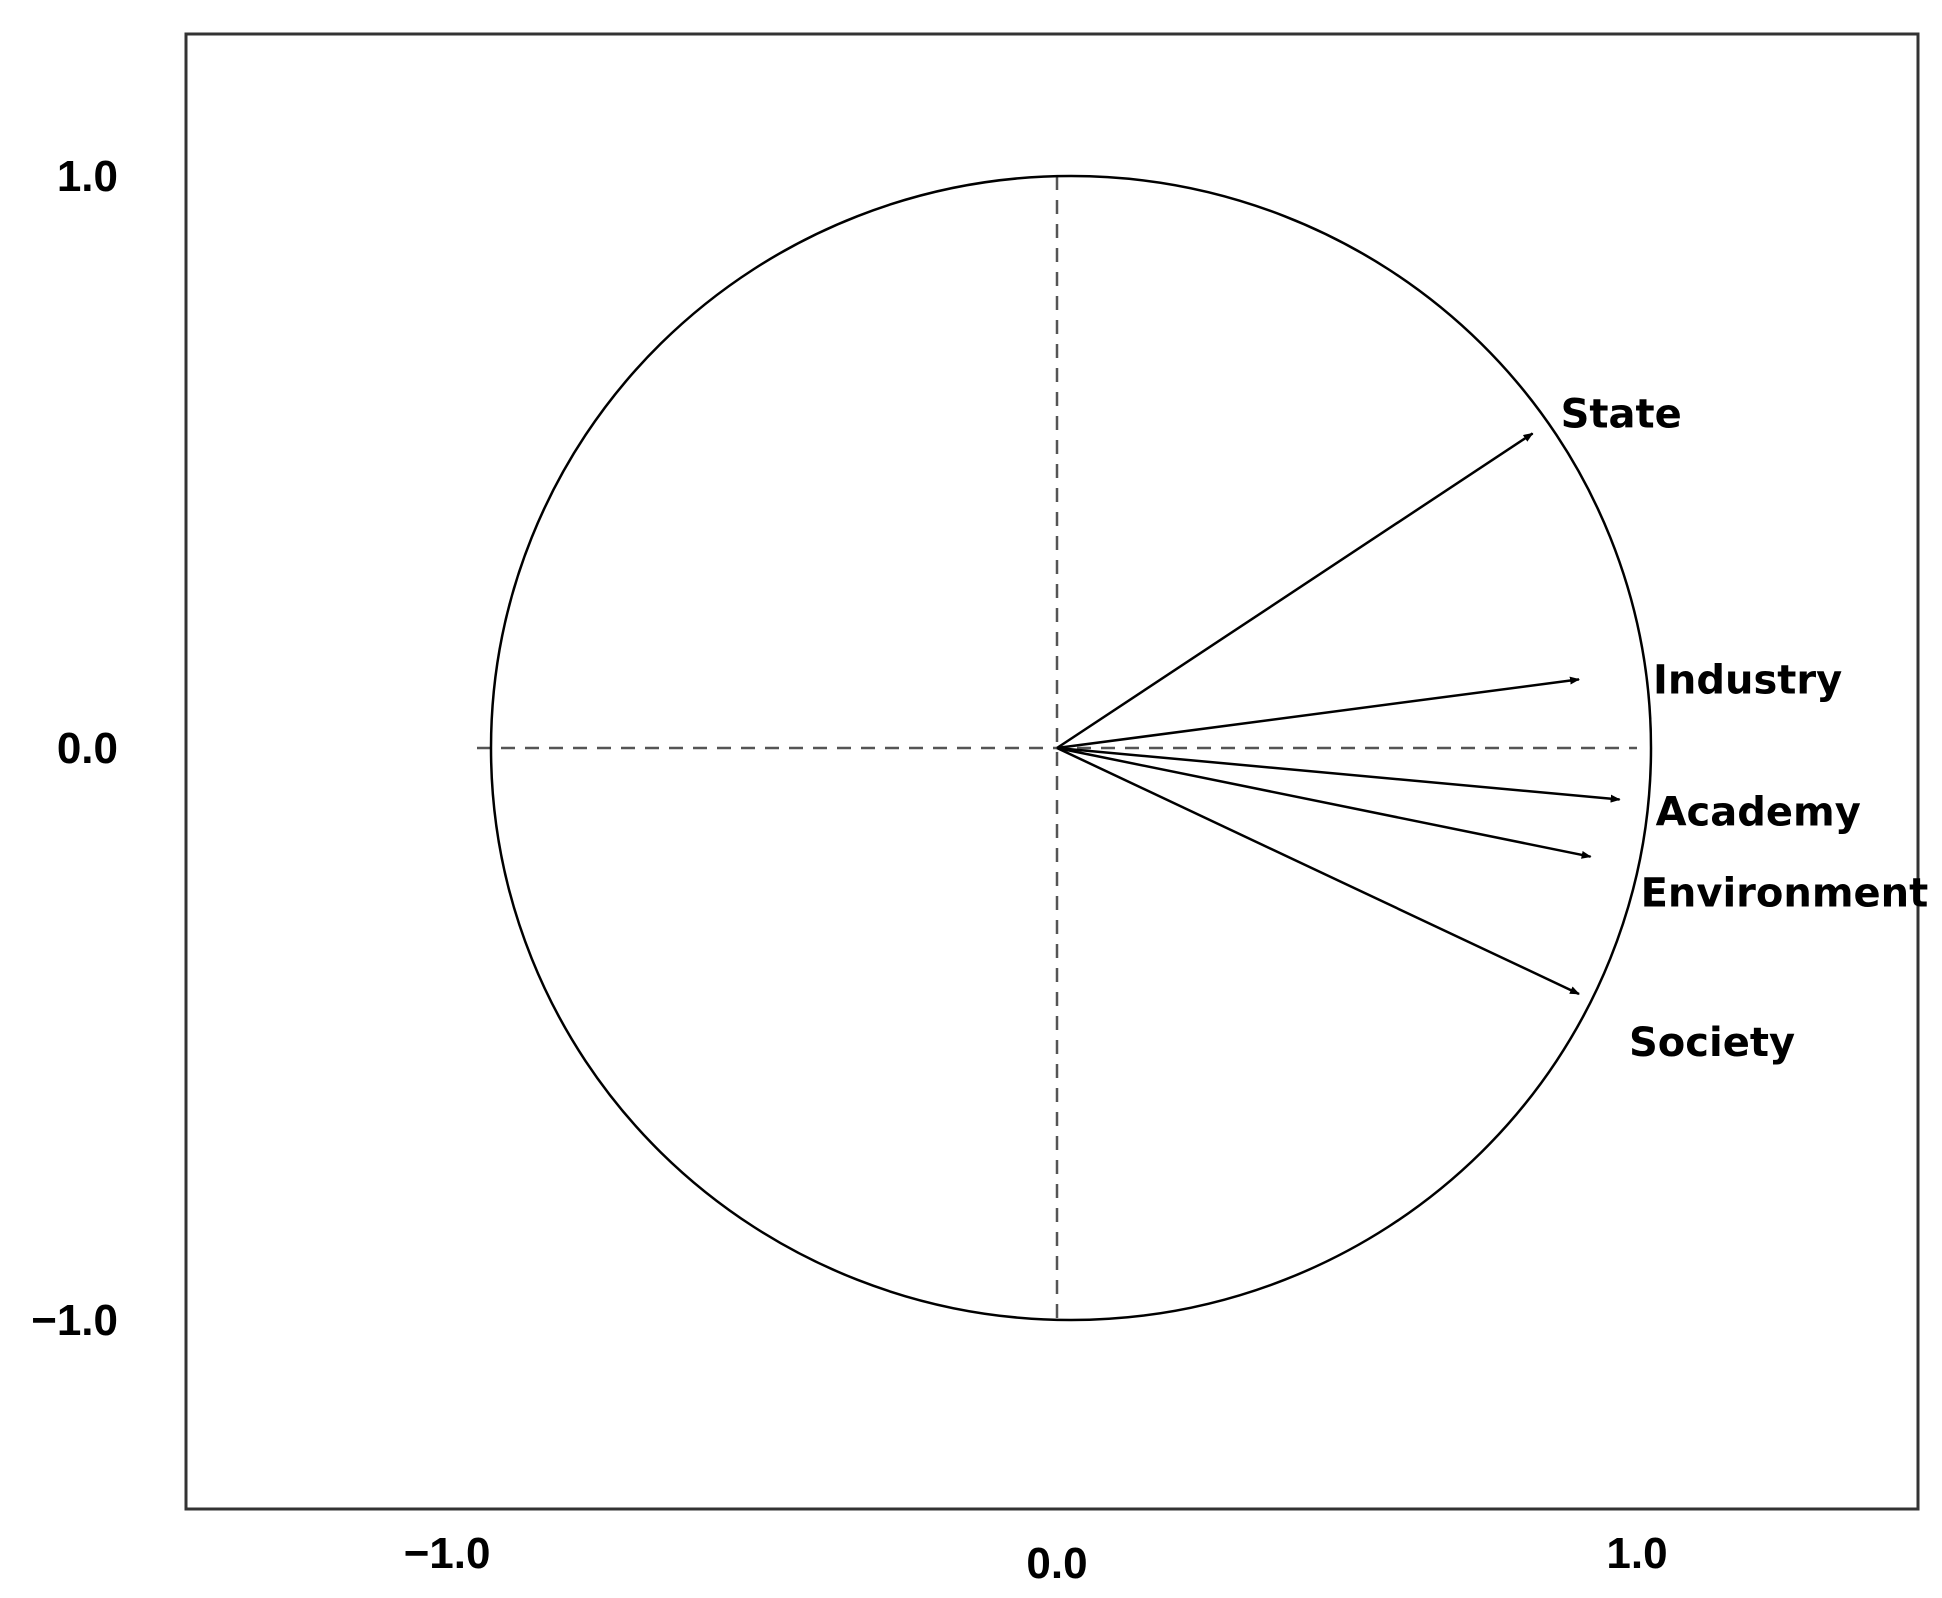 This screenshot has width=1942, height=1598. I want to click on vector-label-environment: Environment, so click(1785, 894).